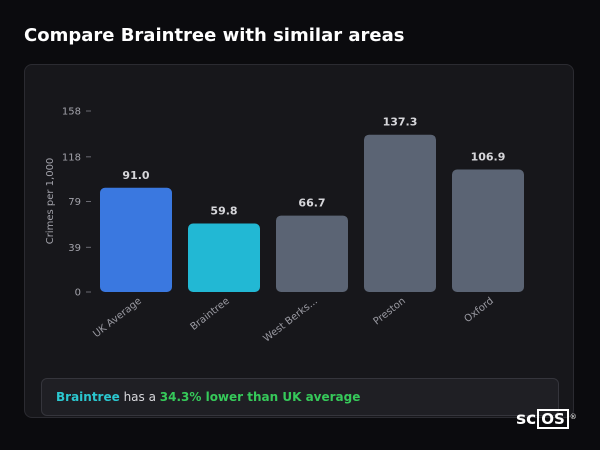 The width and height of the screenshot is (600, 450). What do you see at coordinates (117, 318) in the screenshot?
I see `category-label: UK Average` at bounding box center [117, 318].